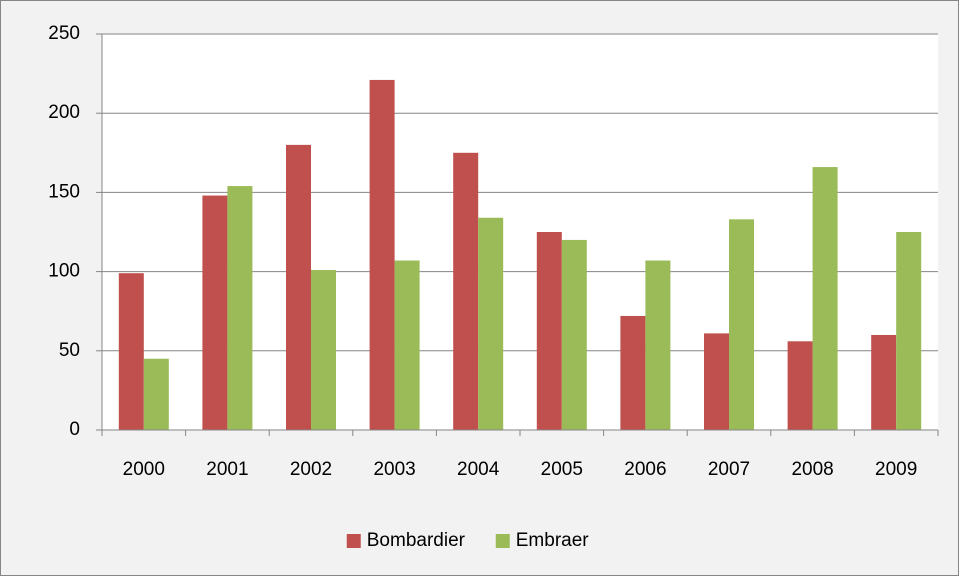 This screenshot has height=577, width=960. I want to click on y-tick-label: 150, so click(64, 191).